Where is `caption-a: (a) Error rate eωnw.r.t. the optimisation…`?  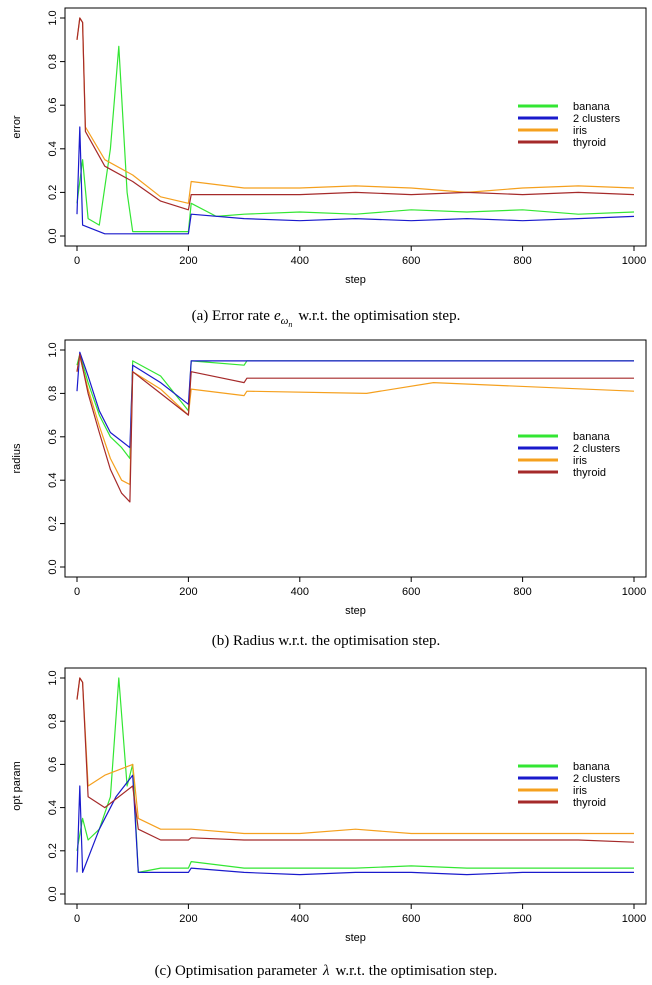
caption-a: (a) Error rate eωnw.r.t. the optimisation… is located at coordinates (326, 318).